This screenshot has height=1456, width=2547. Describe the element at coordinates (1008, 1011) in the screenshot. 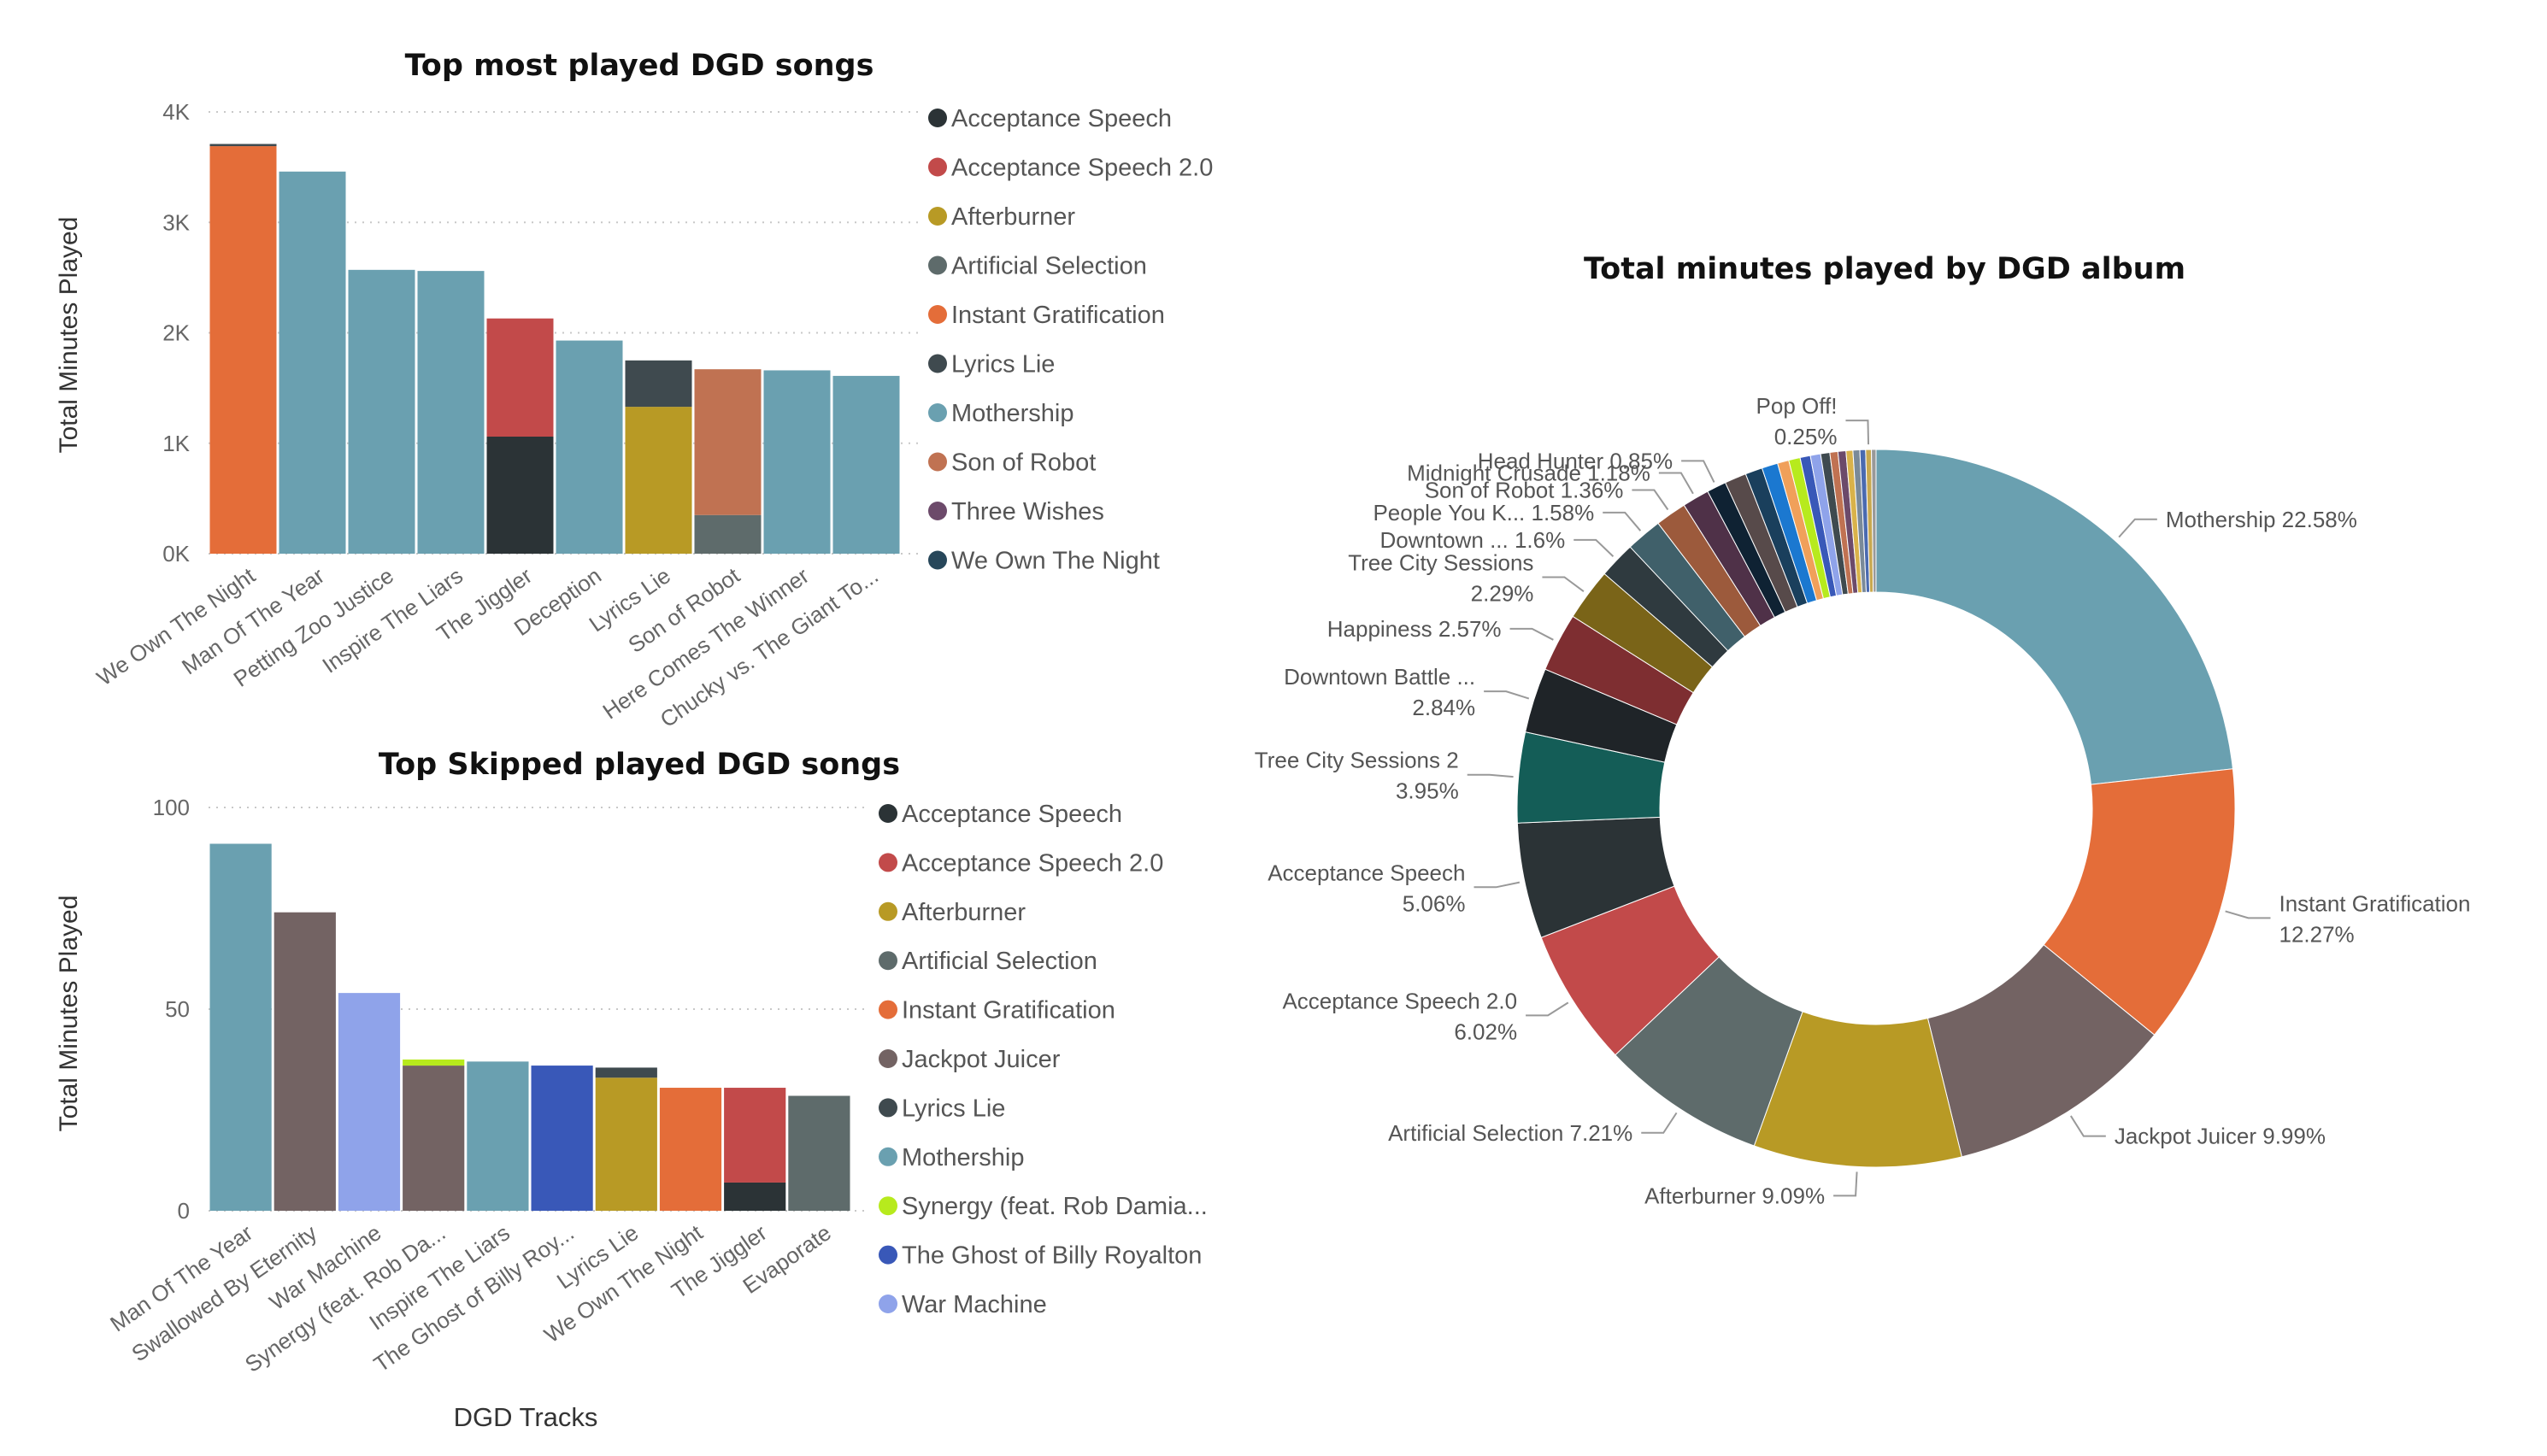

I see `legend-label-instant-gratification: Instant Gratification` at that location.